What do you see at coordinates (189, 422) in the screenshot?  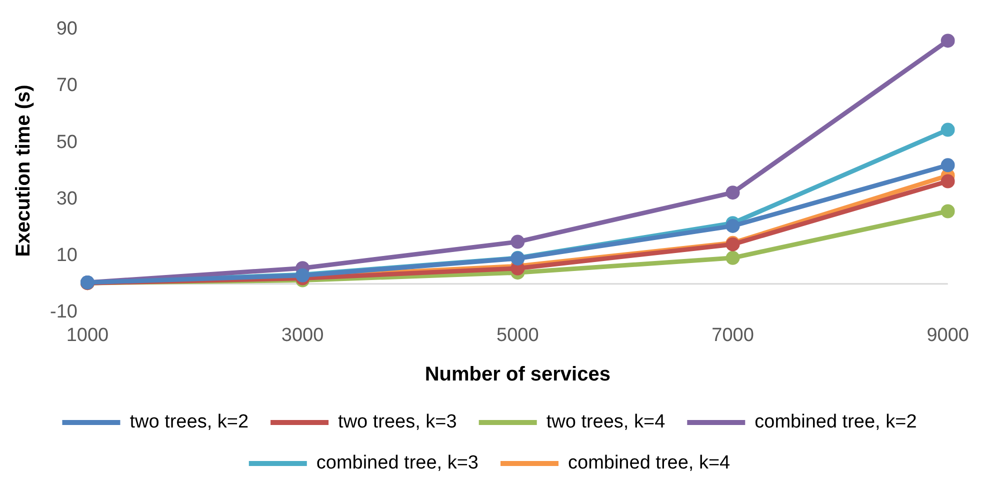 I see `legend-label: two trees, k=2` at bounding box center [189, 422].